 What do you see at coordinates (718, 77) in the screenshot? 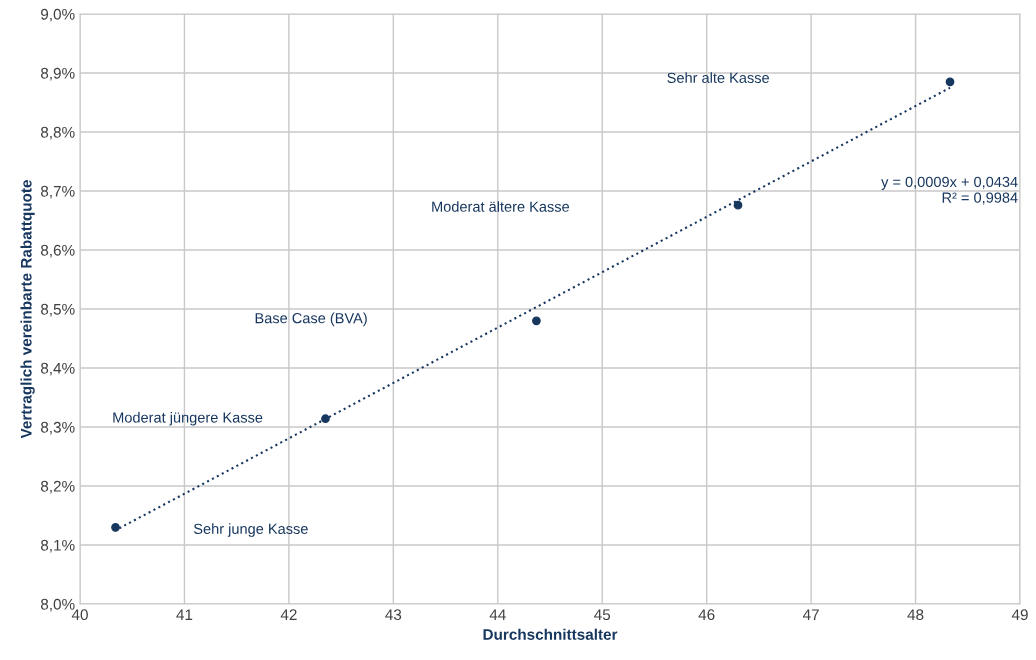
I see `annotation: Sehr alte Kasse` at bounding box center [718, 77].